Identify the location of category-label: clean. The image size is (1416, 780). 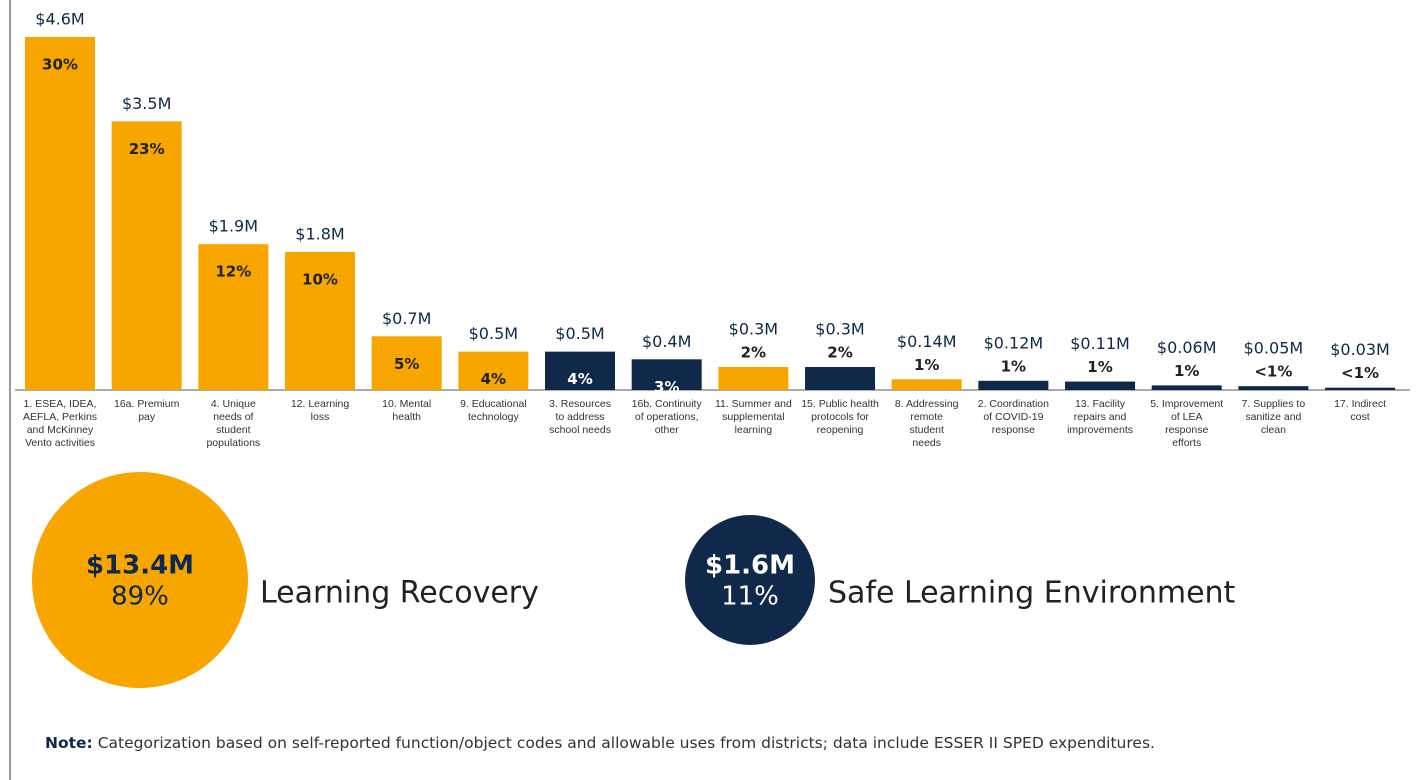
(1273, 430).